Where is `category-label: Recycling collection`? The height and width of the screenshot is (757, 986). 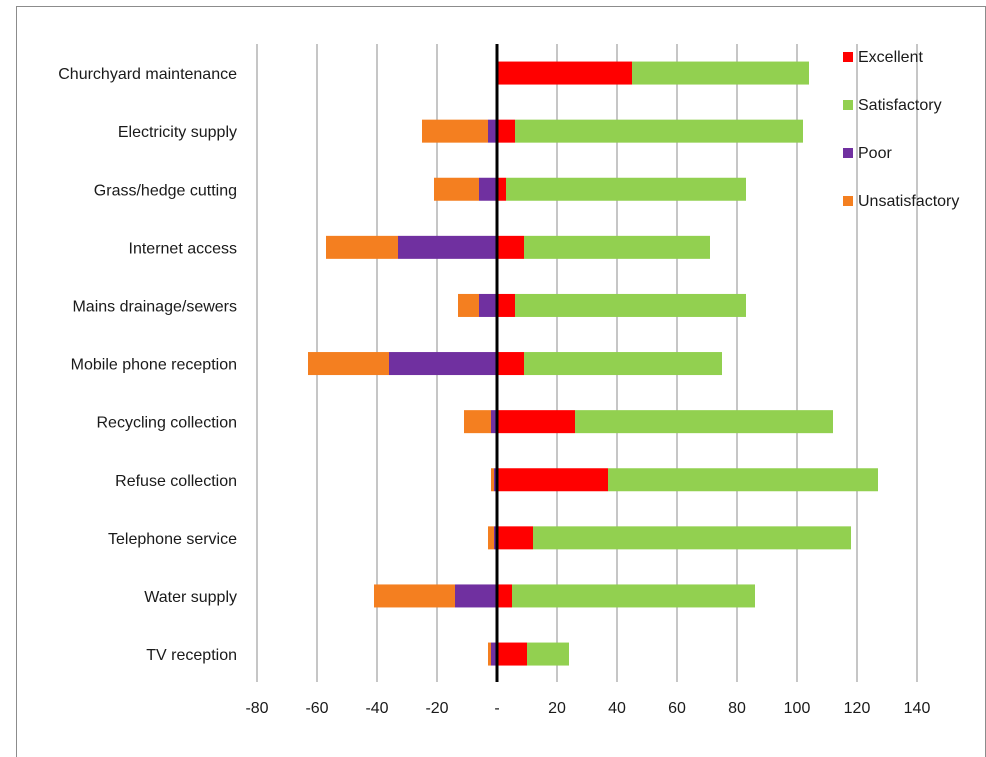 category-label: Recycling collection is located at coordinates (166, 423).